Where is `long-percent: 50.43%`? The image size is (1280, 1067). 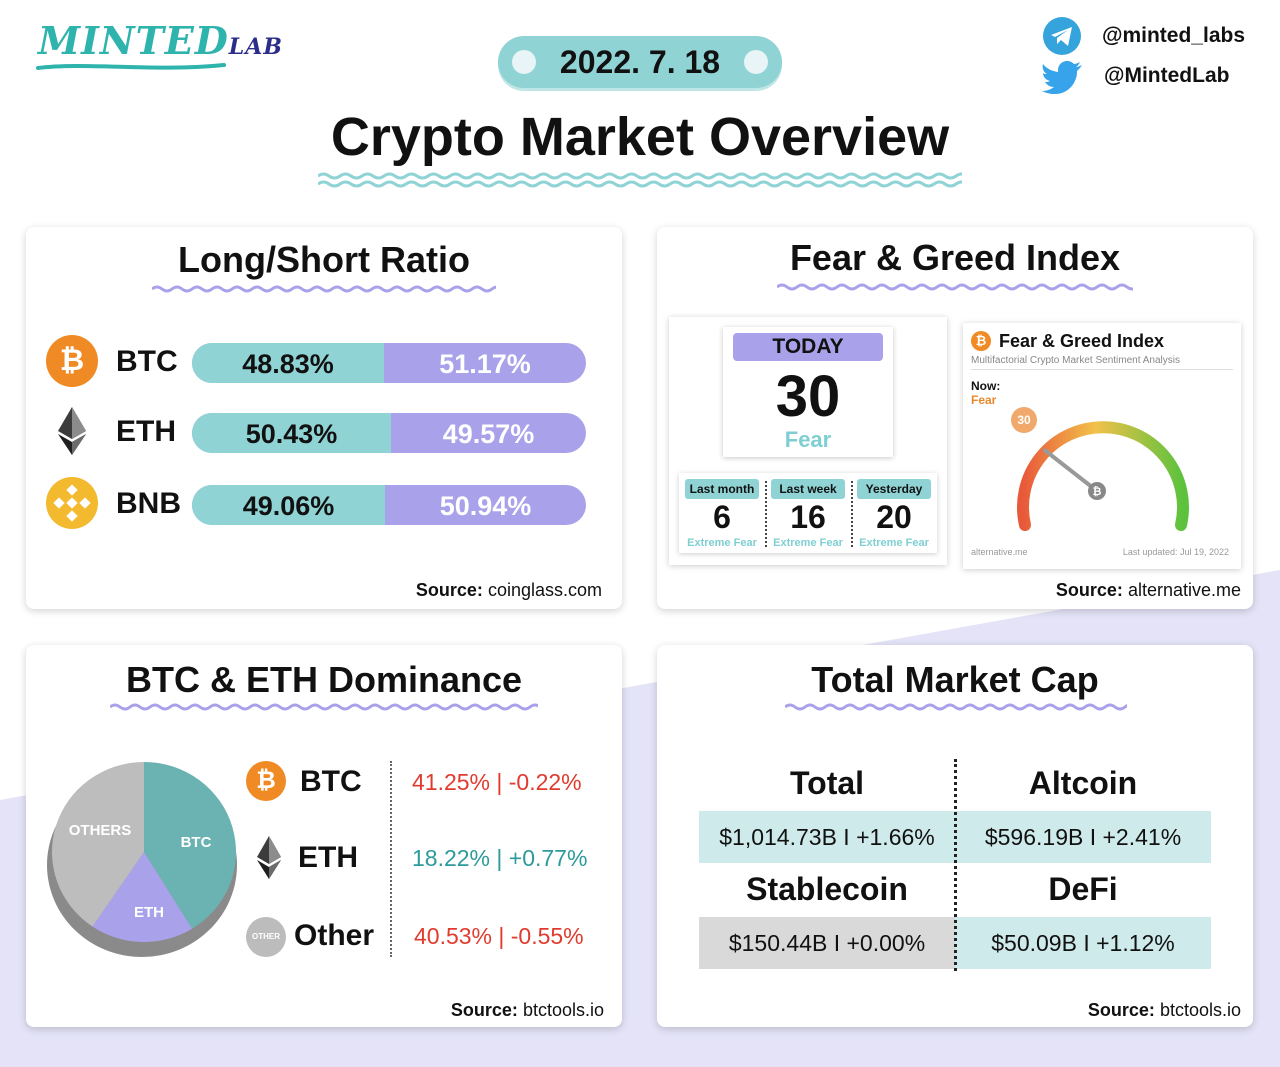
long-percent: 50.43% is located at coordinates (291, 434).